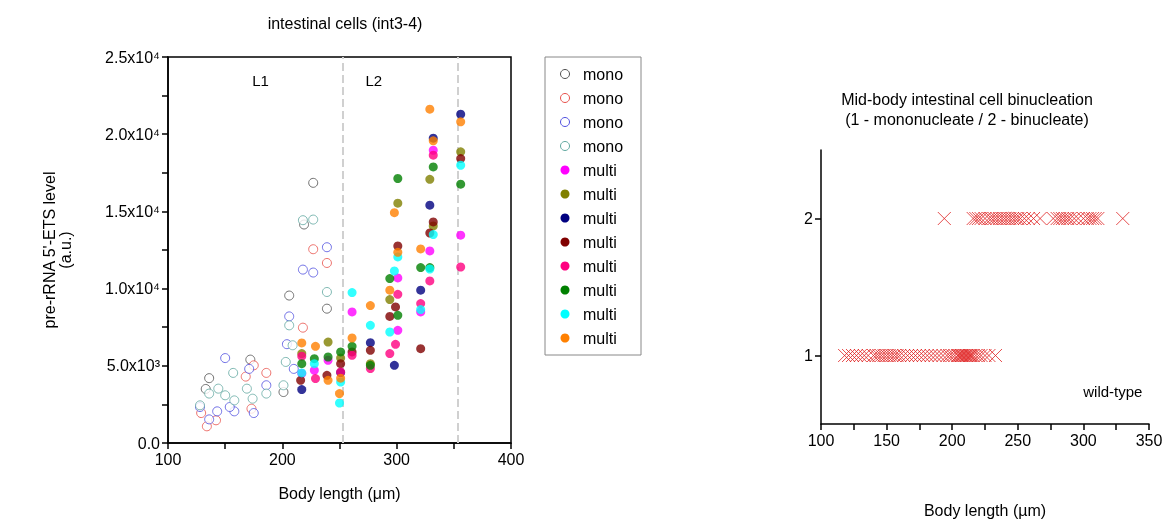 The height and width of the screenshot is (531, 1172). Describe the element at coordinates (1149, 440) in the screenshot. I see `x-tick-label: 350` at that location.